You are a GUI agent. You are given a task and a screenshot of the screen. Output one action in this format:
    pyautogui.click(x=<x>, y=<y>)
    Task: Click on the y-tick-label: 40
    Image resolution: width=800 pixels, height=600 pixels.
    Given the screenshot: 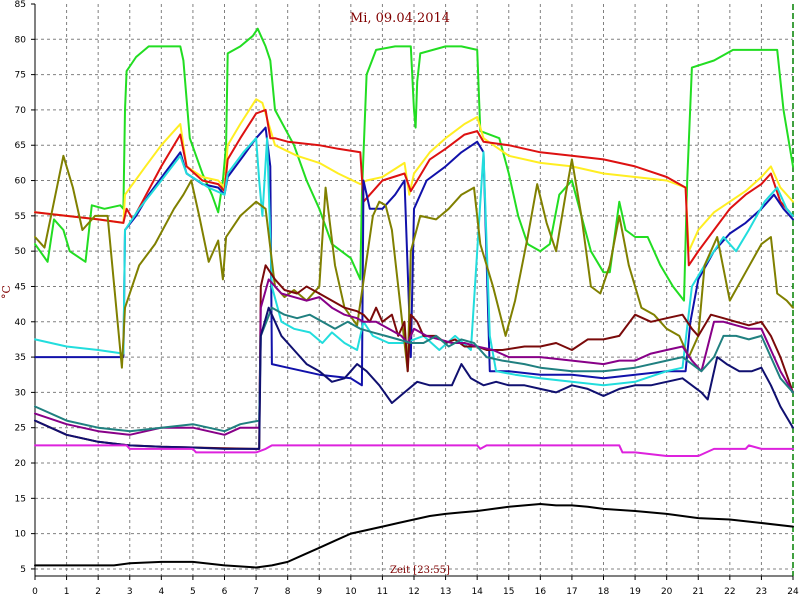 What is the action you would take?
    pyautogui.click(x=21, y=323)
    